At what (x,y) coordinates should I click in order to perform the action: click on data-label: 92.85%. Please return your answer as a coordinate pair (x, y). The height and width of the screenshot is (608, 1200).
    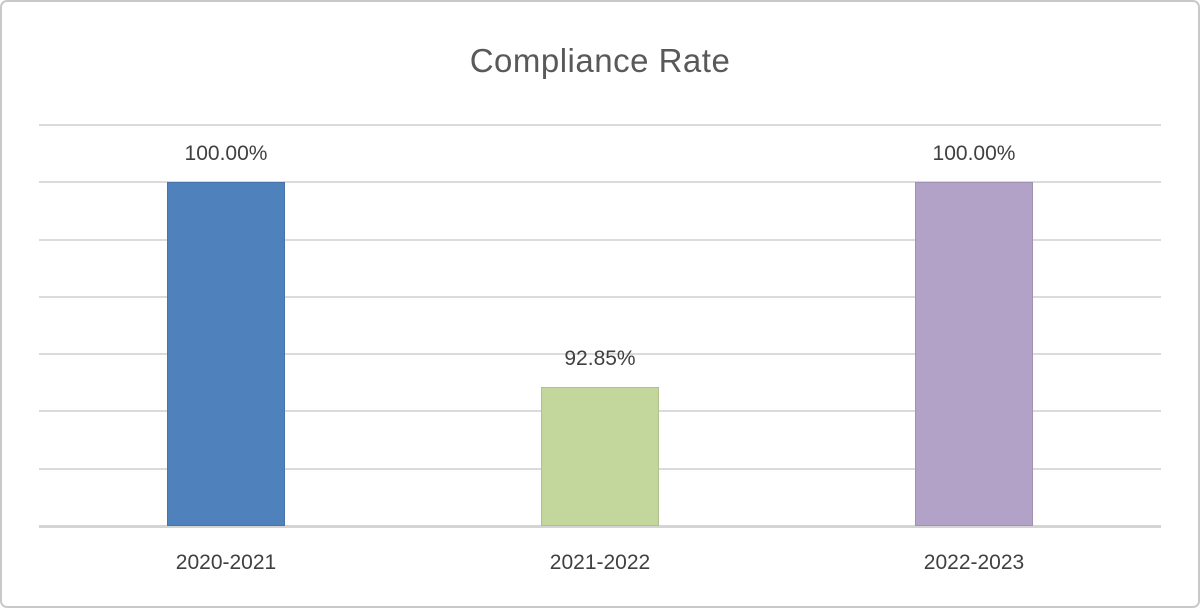
    Looking at the image, I should click on (600, 358).